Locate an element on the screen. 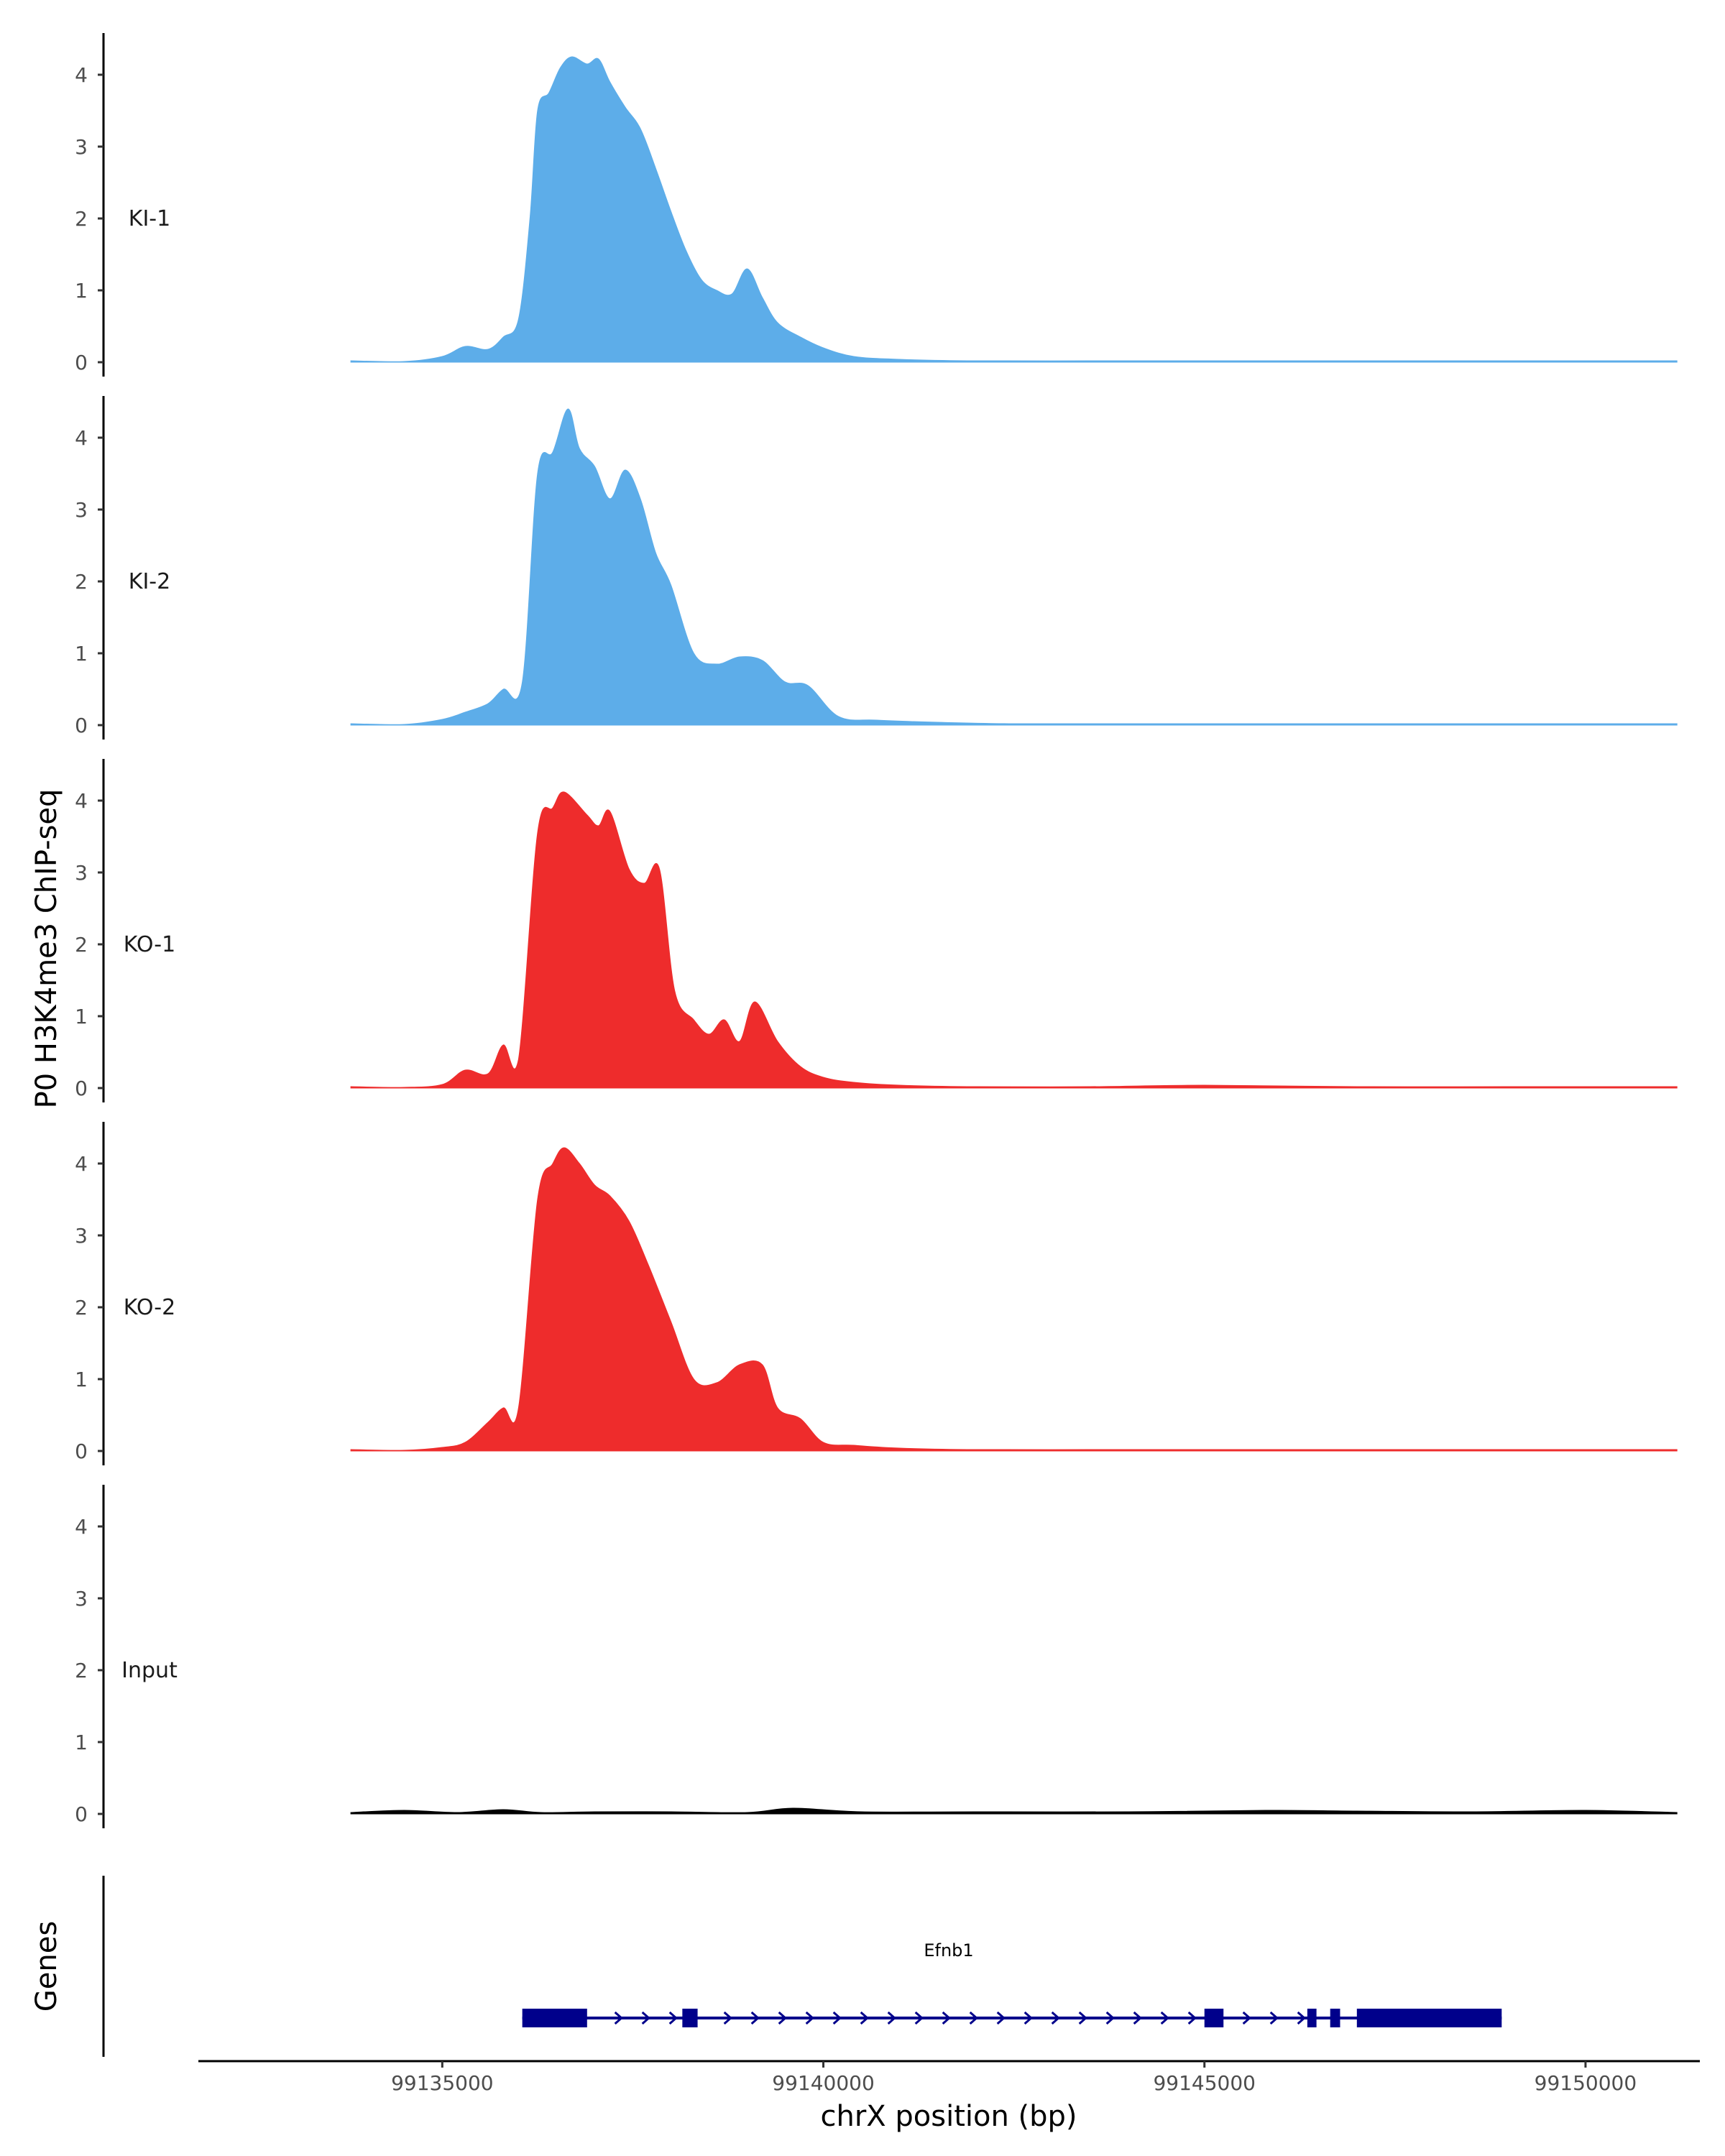  y-tick-label-ko-2-4: 4 is located at coordinates (81, 1164).